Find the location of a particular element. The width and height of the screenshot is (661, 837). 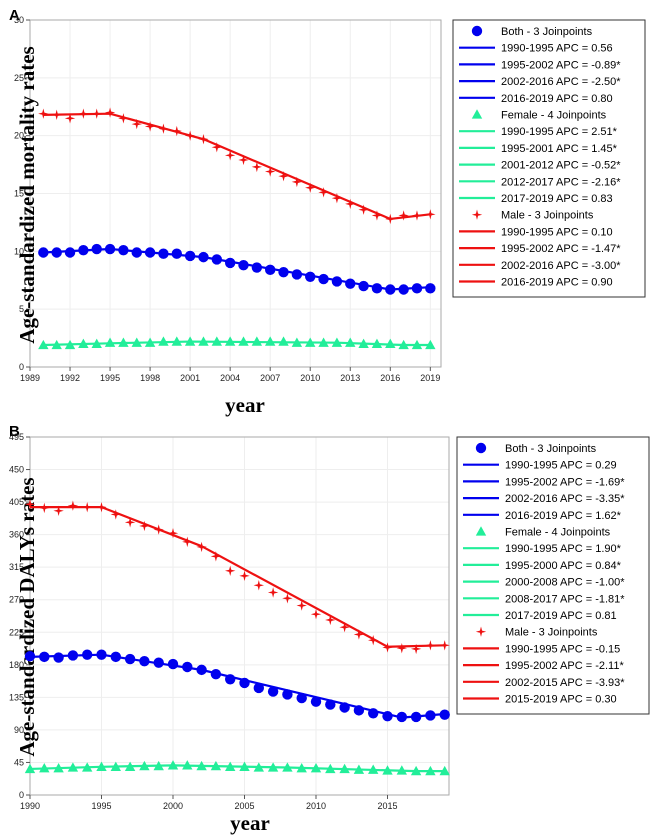

y-tick-label: 10 is located at coordinates (19, 251).